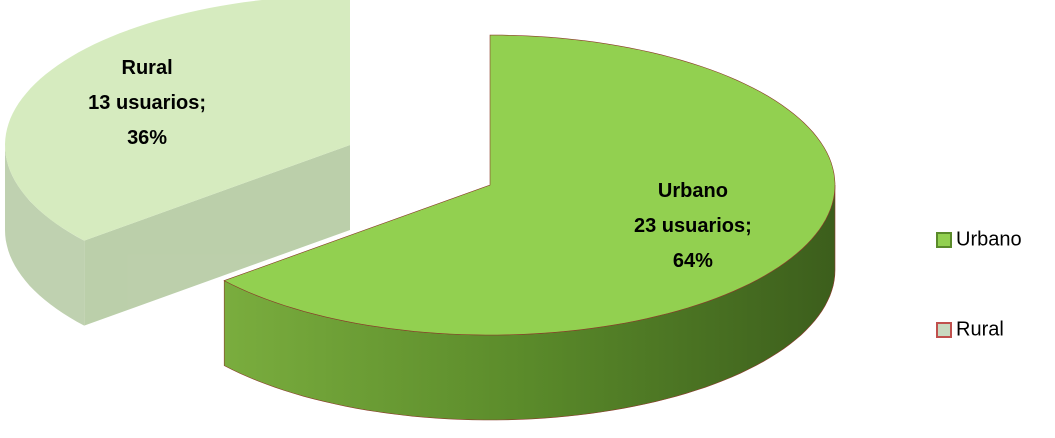  Describe the element at coordinates (693, 261) in the screenshot. I see `data-label: 64%` at that location.